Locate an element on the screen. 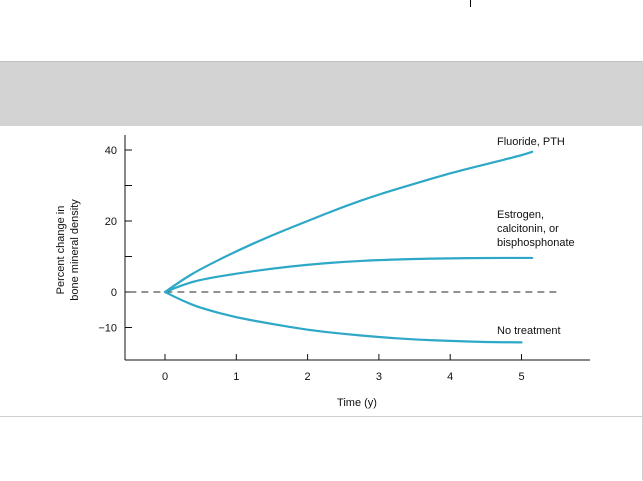 The width and height of the screenshot is (643, 481). x-tick-label: 5 is located at coordinates (521, 377).